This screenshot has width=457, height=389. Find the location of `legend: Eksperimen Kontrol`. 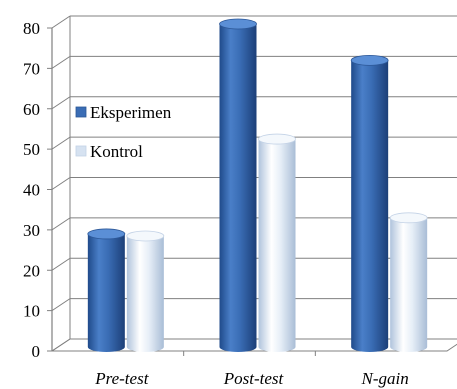

legend: Eksperimen Kontrol is located at coordinates (123, 132).